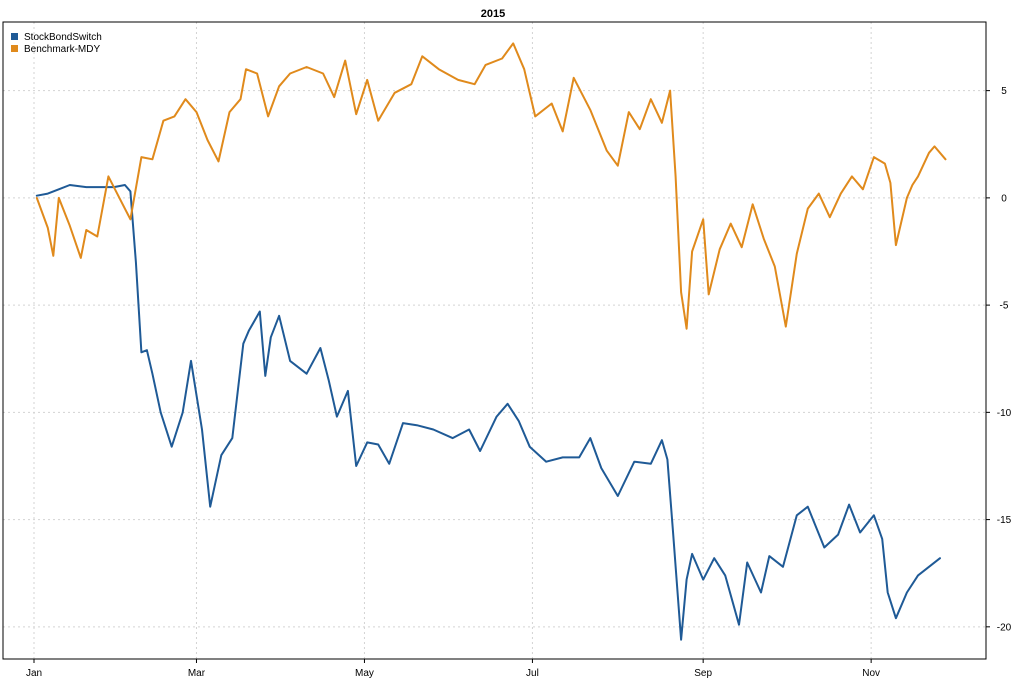  What do you see at coordinates (1004, 520) in the screenshot?
I see `y-tick-label-minus15: -15` at bounding box center [1004, 520].